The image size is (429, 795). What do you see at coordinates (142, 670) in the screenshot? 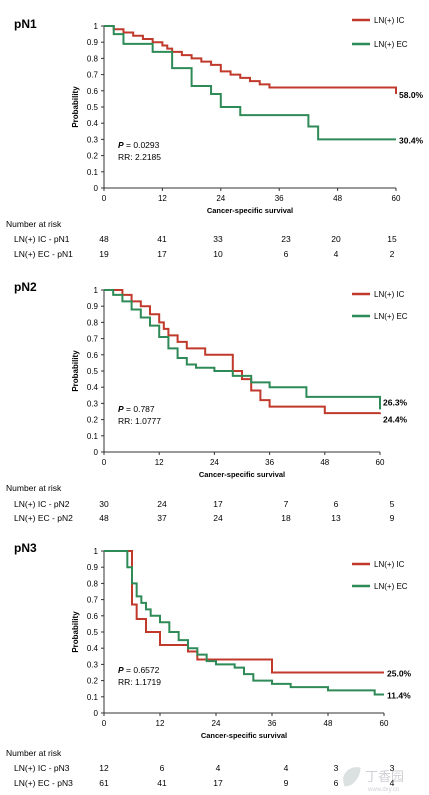
I see `p-value: = 0.6572` at bounding box center [142, 670].